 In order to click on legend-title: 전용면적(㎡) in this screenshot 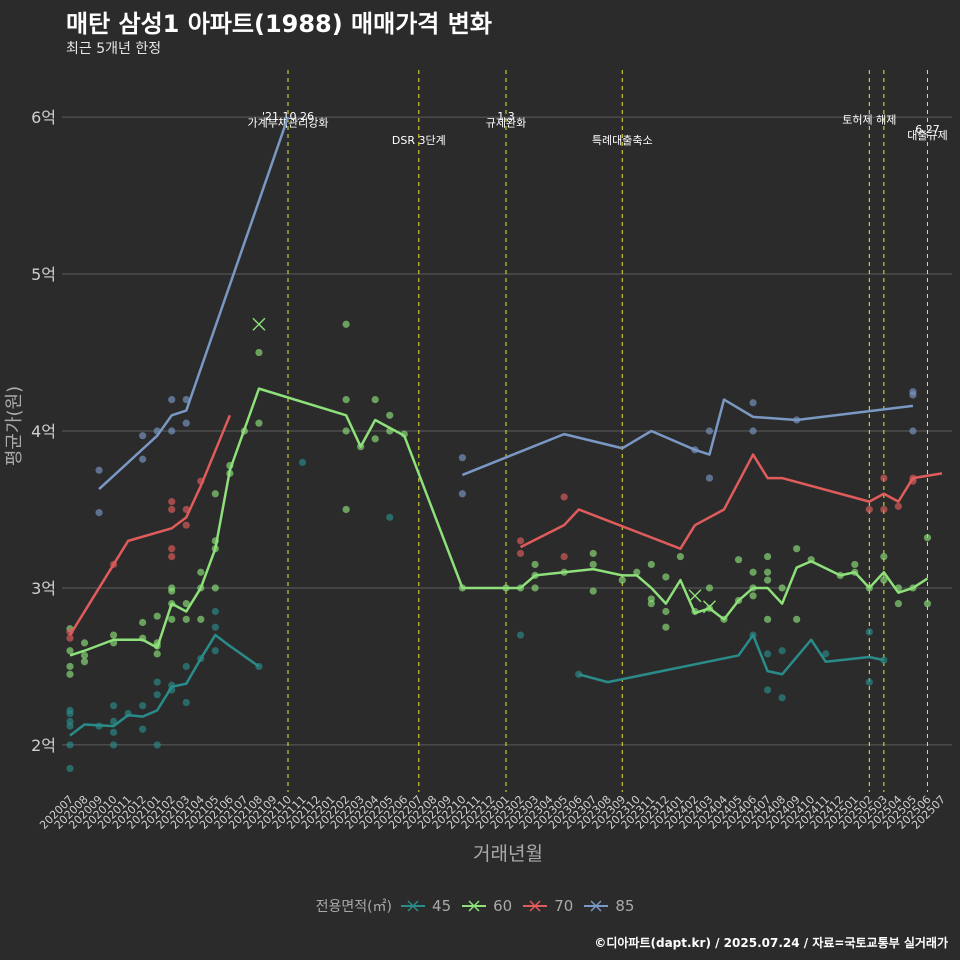, I will do `click(354, 907)`.